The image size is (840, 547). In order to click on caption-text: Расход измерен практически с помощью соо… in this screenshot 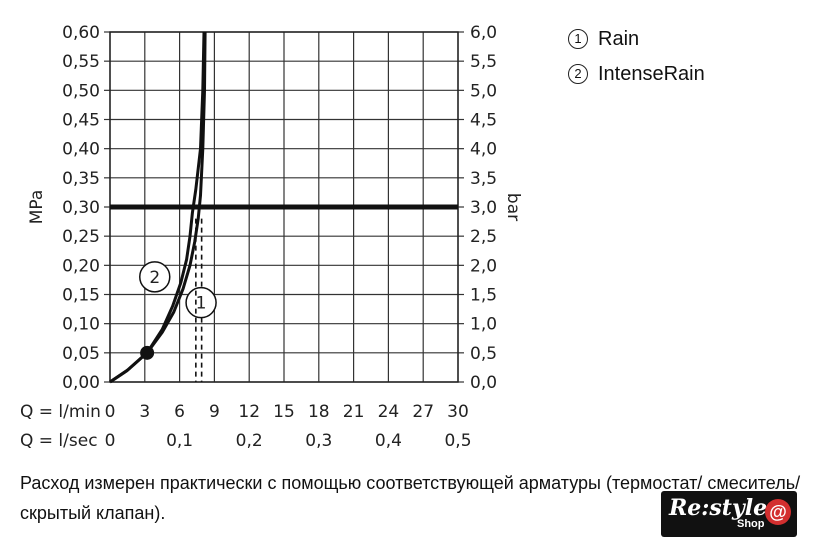, I will do `click(410, 498)`.